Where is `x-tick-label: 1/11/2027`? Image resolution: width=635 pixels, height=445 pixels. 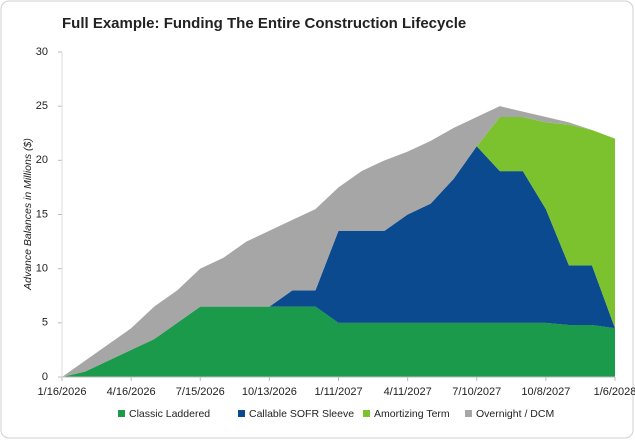
x-tick-label: 1/11/2027 is located at coordinates (338, 392).